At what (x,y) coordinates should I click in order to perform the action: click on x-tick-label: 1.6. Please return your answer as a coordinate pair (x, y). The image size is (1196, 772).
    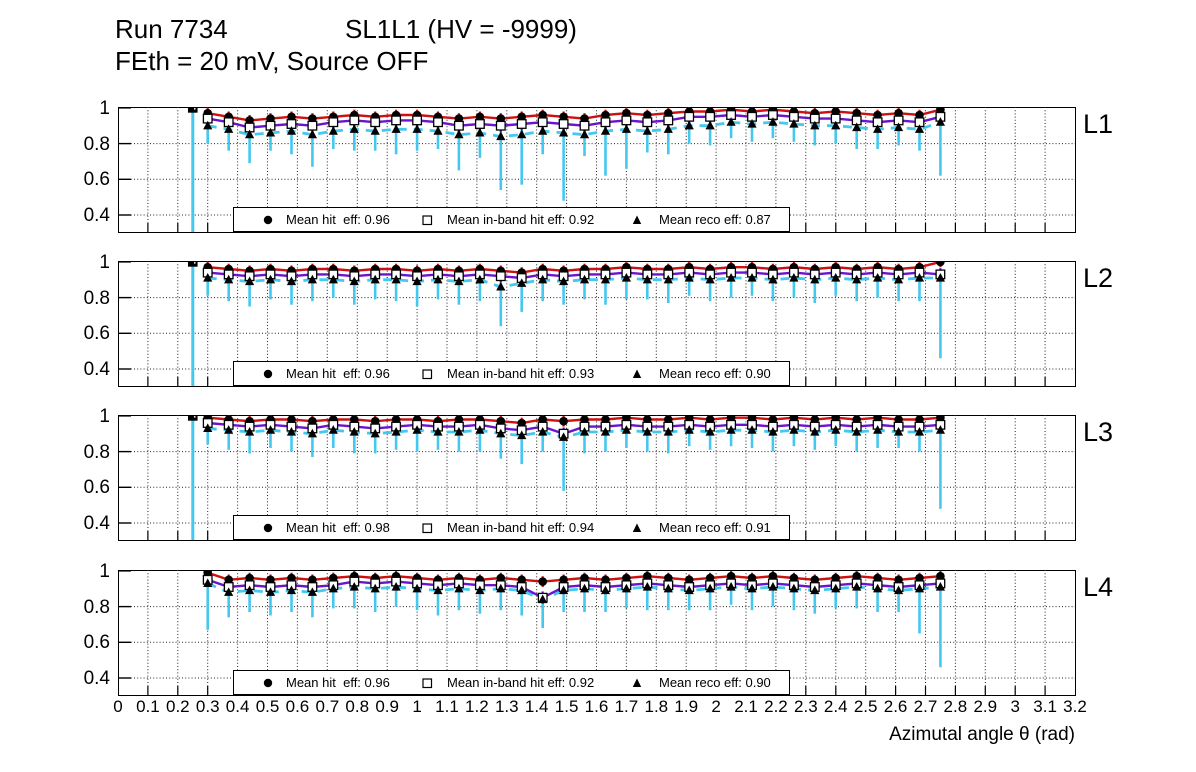
    Looking at the image, I should click on (596, 706).